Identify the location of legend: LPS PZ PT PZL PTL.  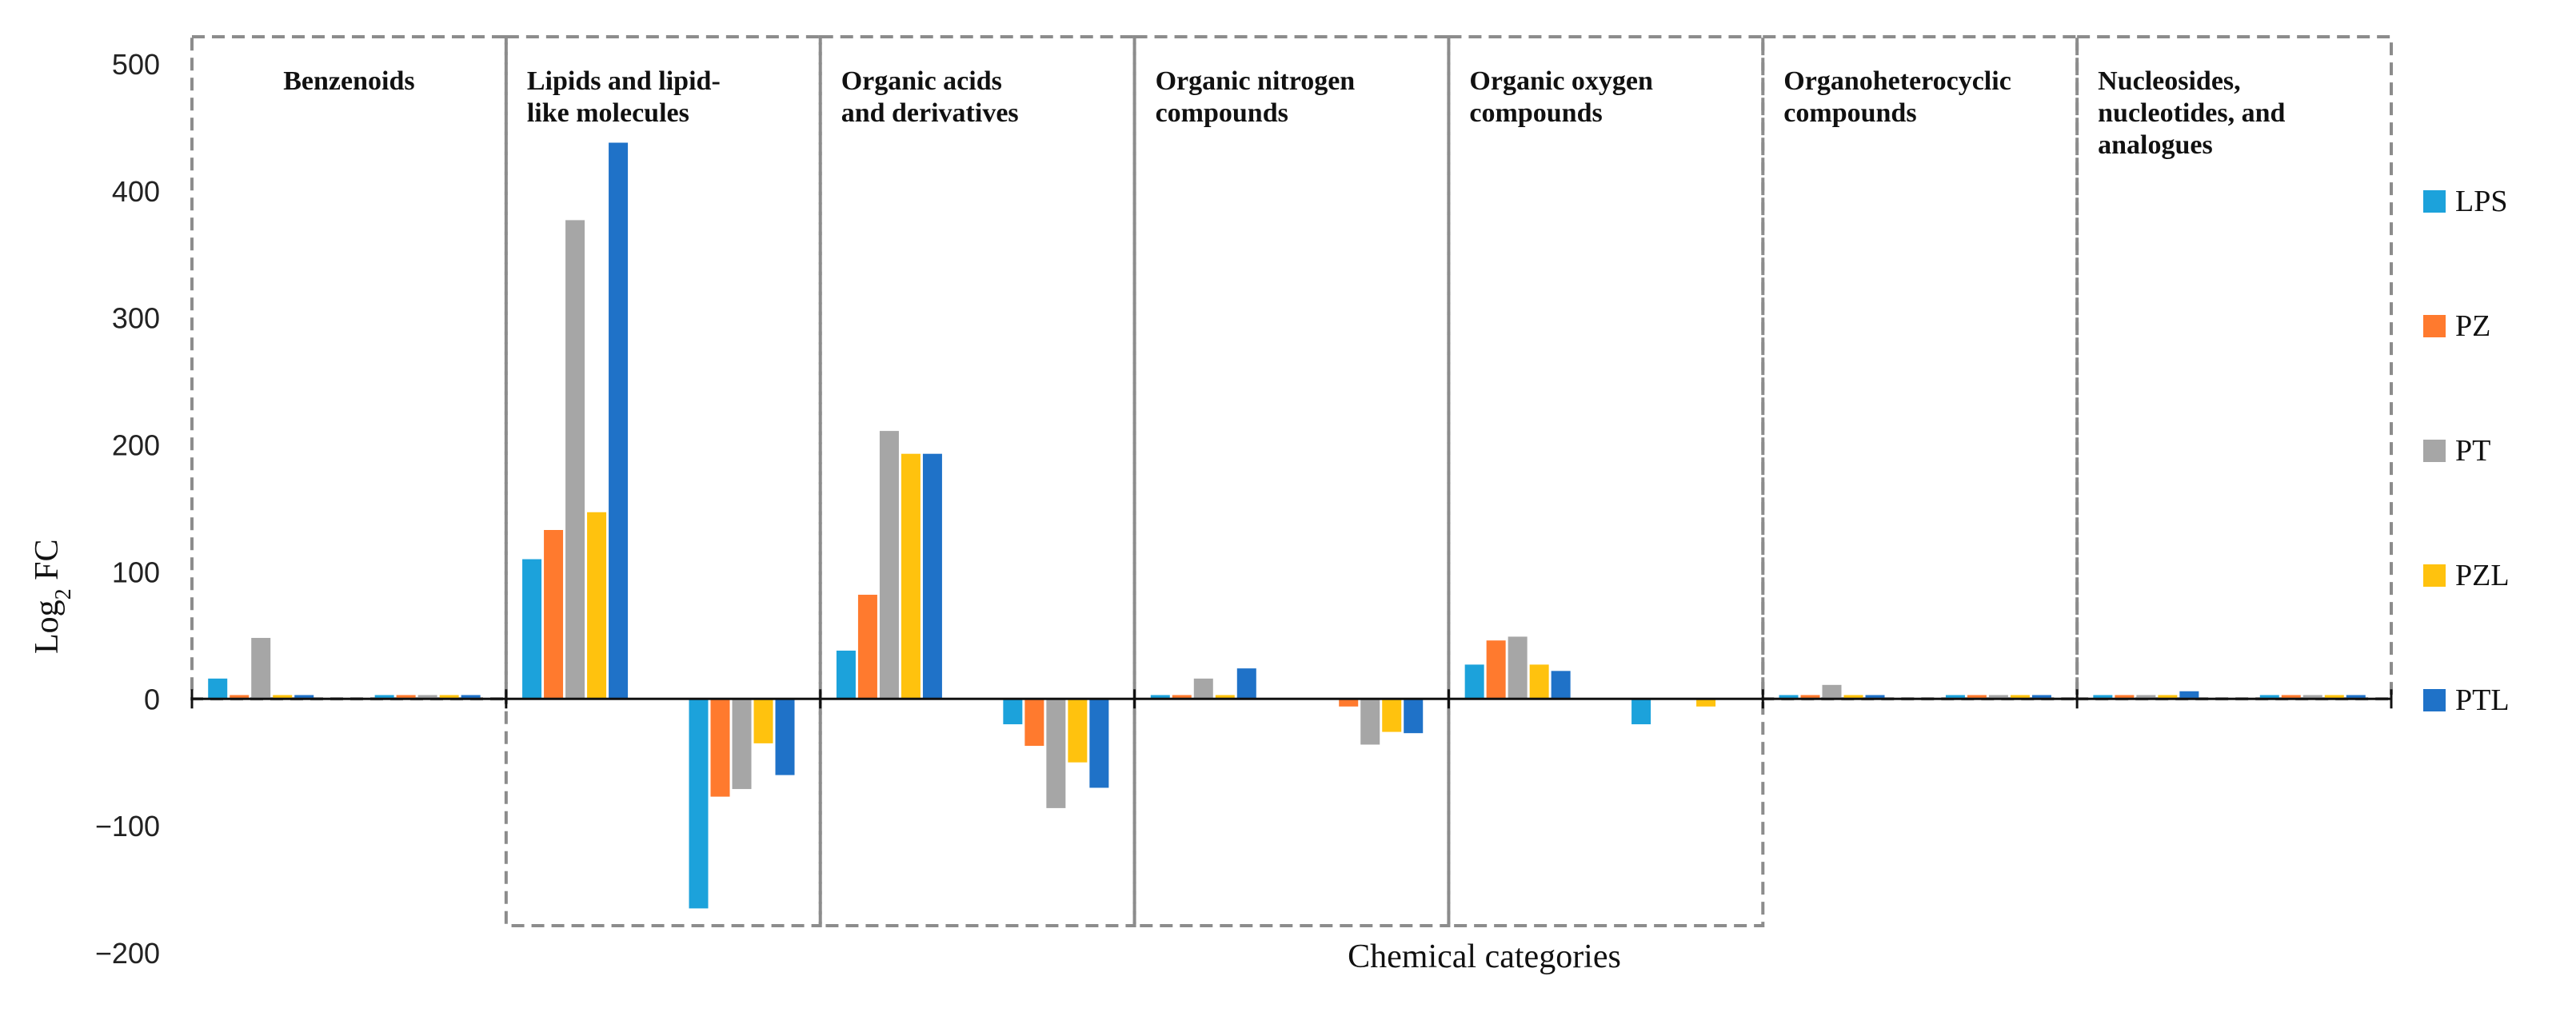
(2467, 451).